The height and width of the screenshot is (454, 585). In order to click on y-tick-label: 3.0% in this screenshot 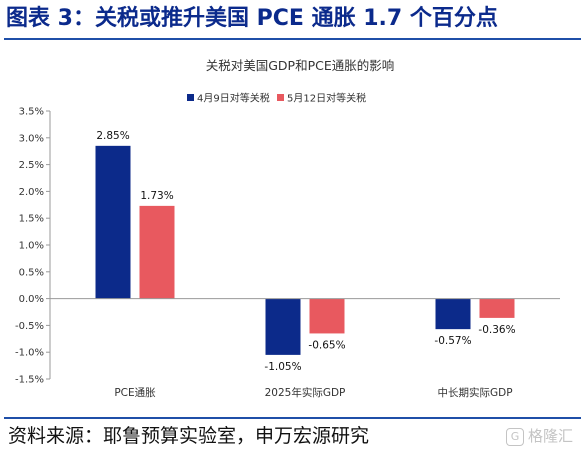, I will do `click(31, 138)`.